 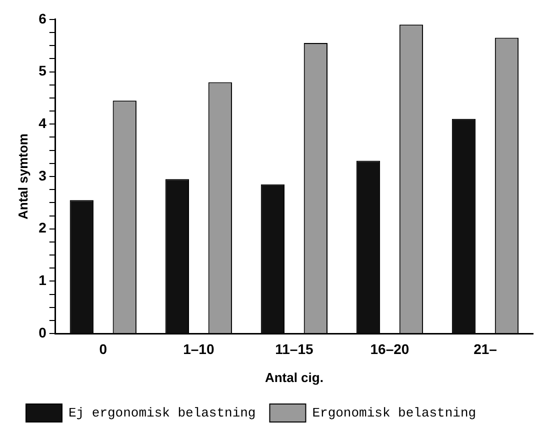 I want to click on x-axis-title: Antal cig., so click(x=294, y=377).